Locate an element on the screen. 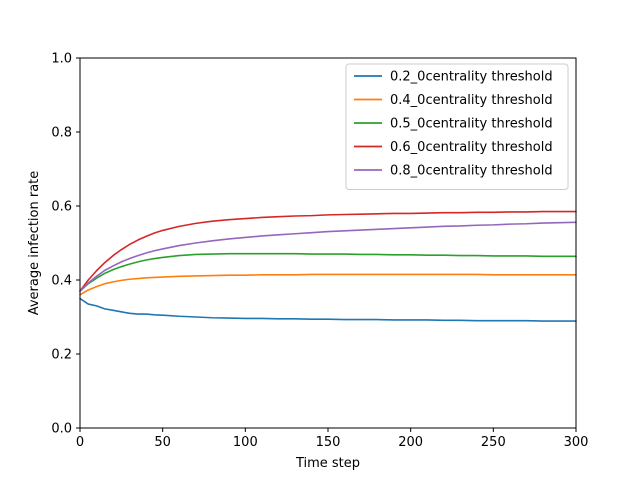 Image resolution: width=640 pixels, height=480 pixels. x-tick-label: 0 is located at coordinates (80, 442).